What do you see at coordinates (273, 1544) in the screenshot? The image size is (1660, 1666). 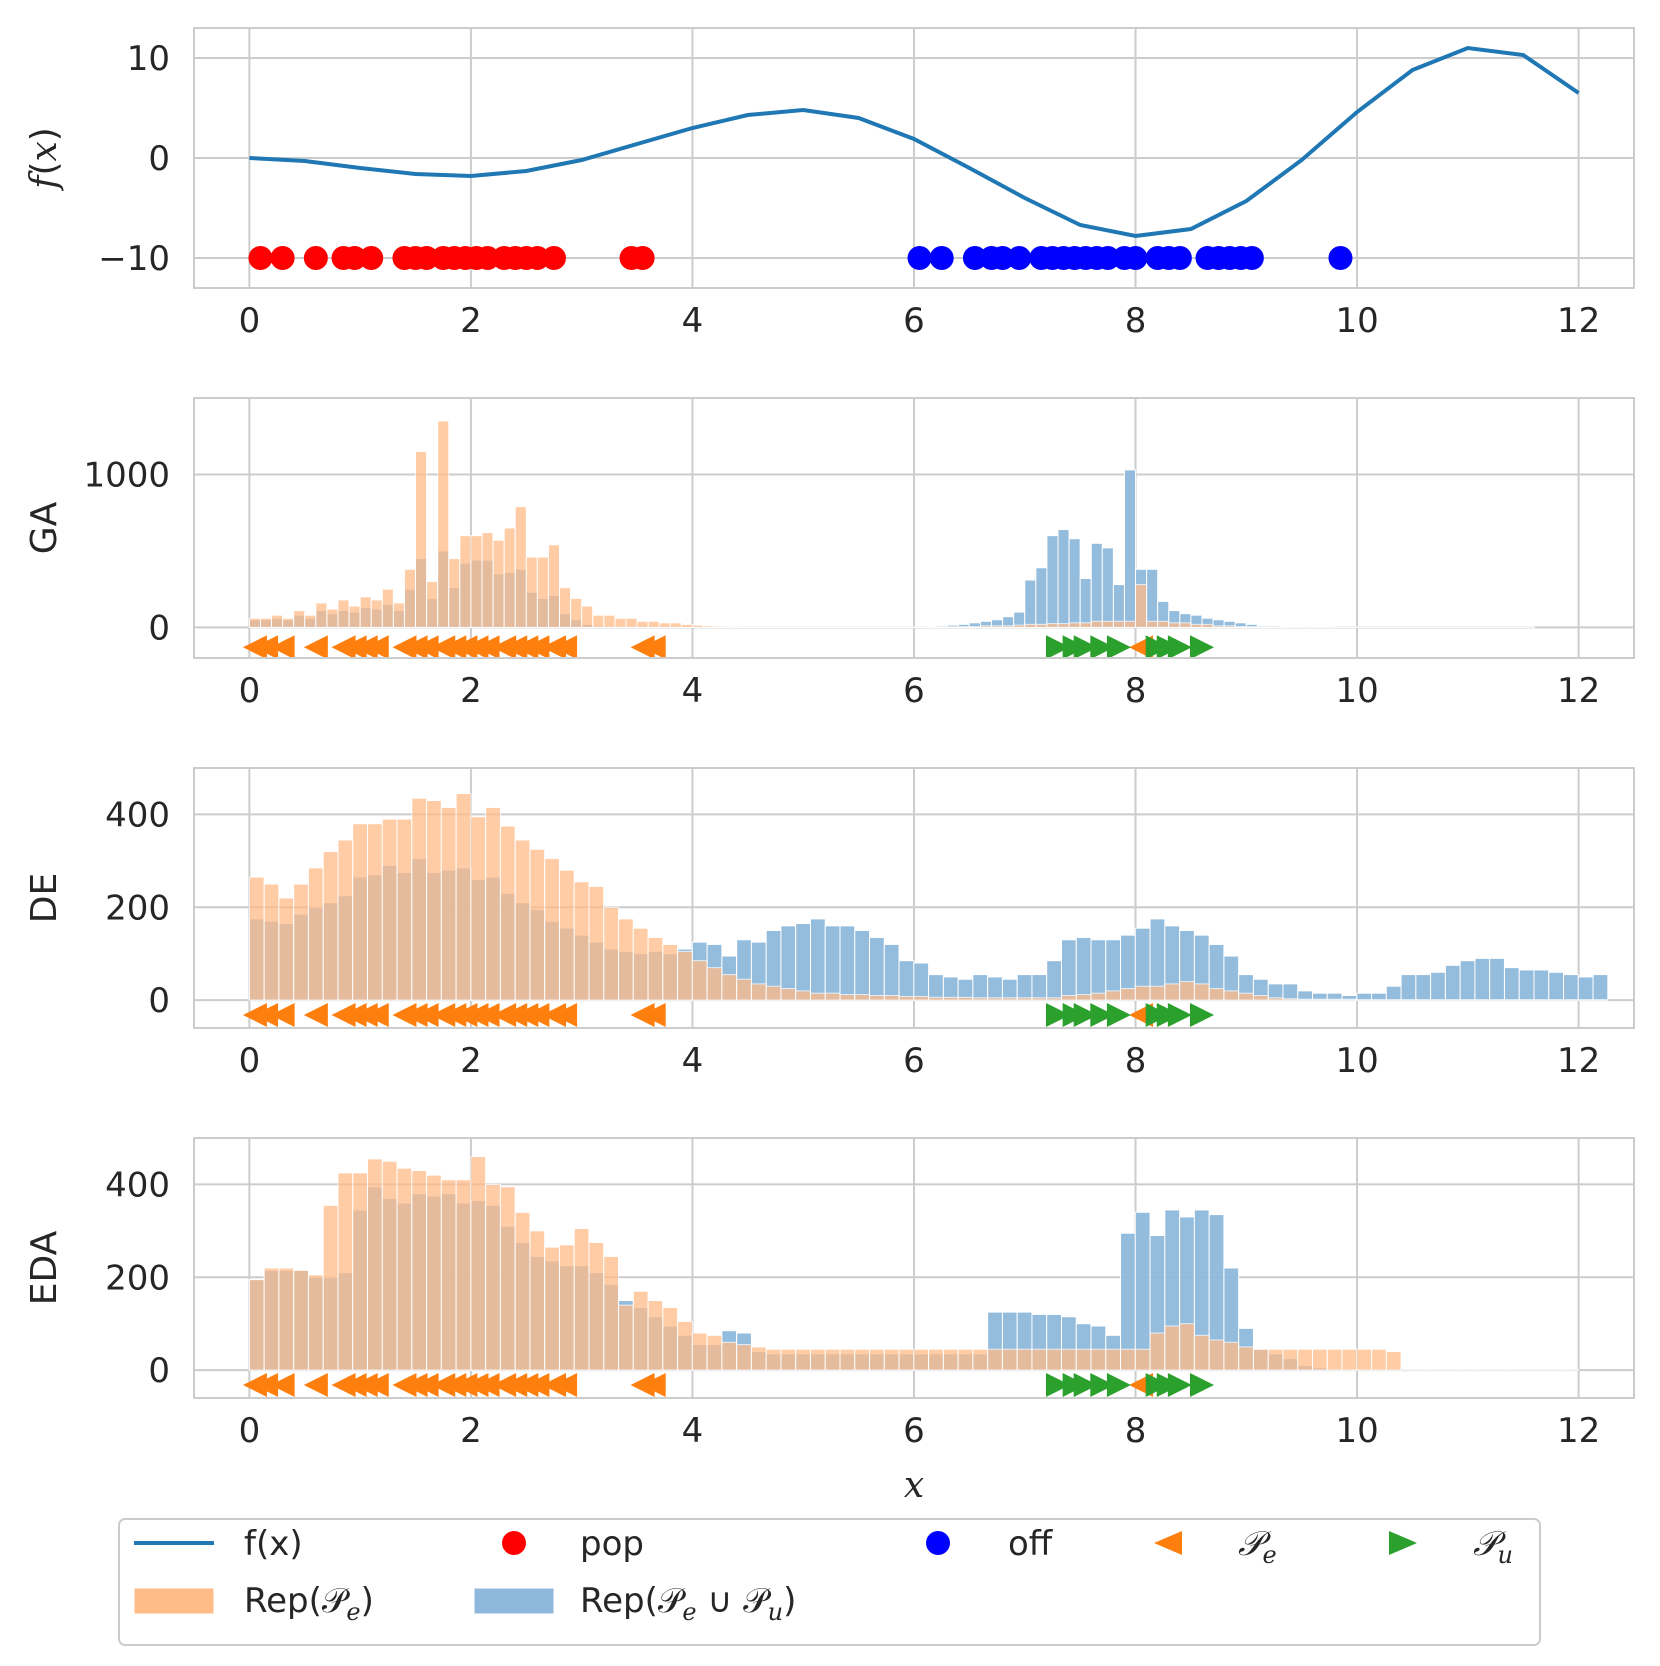 I see `legend-fx-label: f(x)` at bounding box center [273, 1544].